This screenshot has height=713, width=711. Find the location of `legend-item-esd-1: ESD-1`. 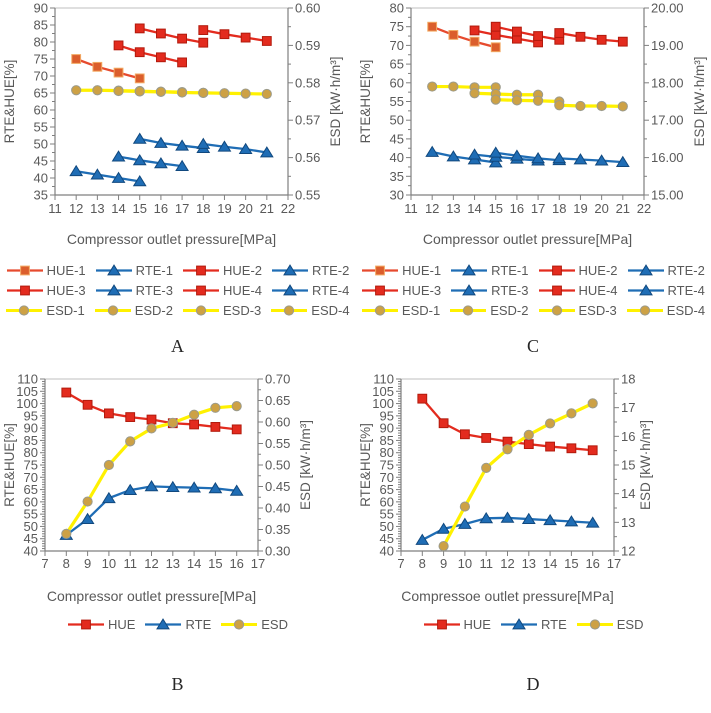

legend-item-esd-1: ESD-1 is located at coordinates (400, 310).